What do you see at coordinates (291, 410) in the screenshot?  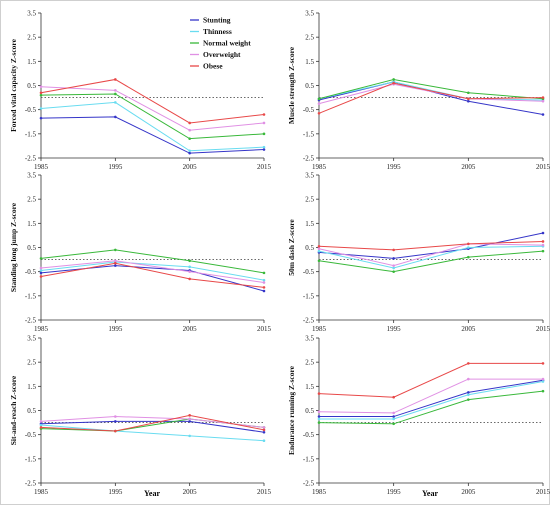 I see `y-axis-title: Endurance running Z-score` at bounding box center [291, 410].